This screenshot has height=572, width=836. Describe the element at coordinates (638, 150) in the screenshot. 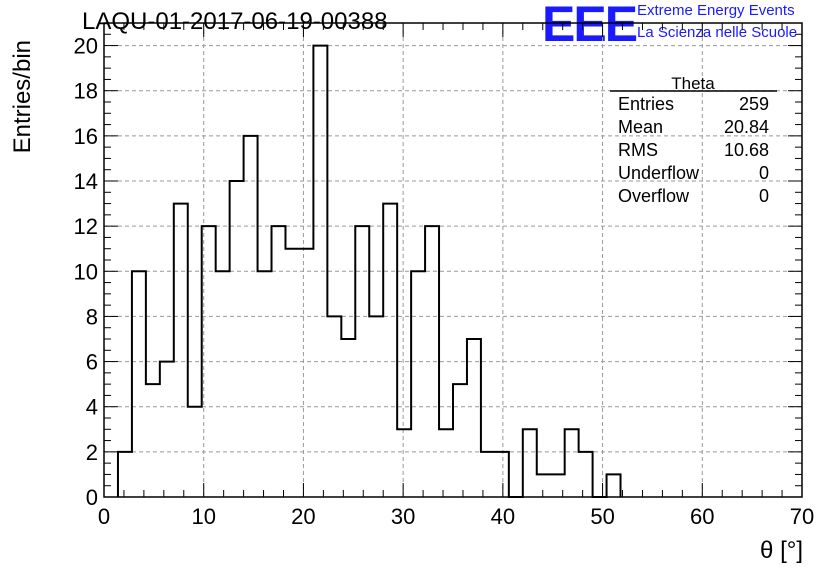

I see `stats-label: RMS` at that location.